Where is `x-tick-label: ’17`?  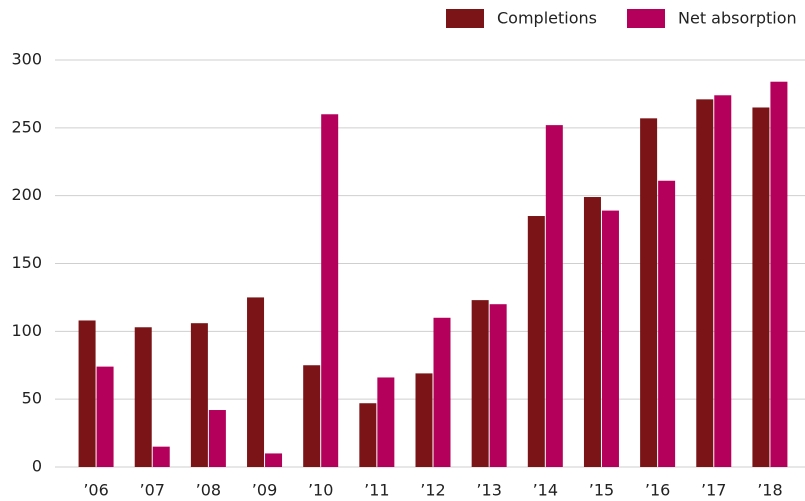
x-tick-label: ’17 is located at coordinates (713, 490).